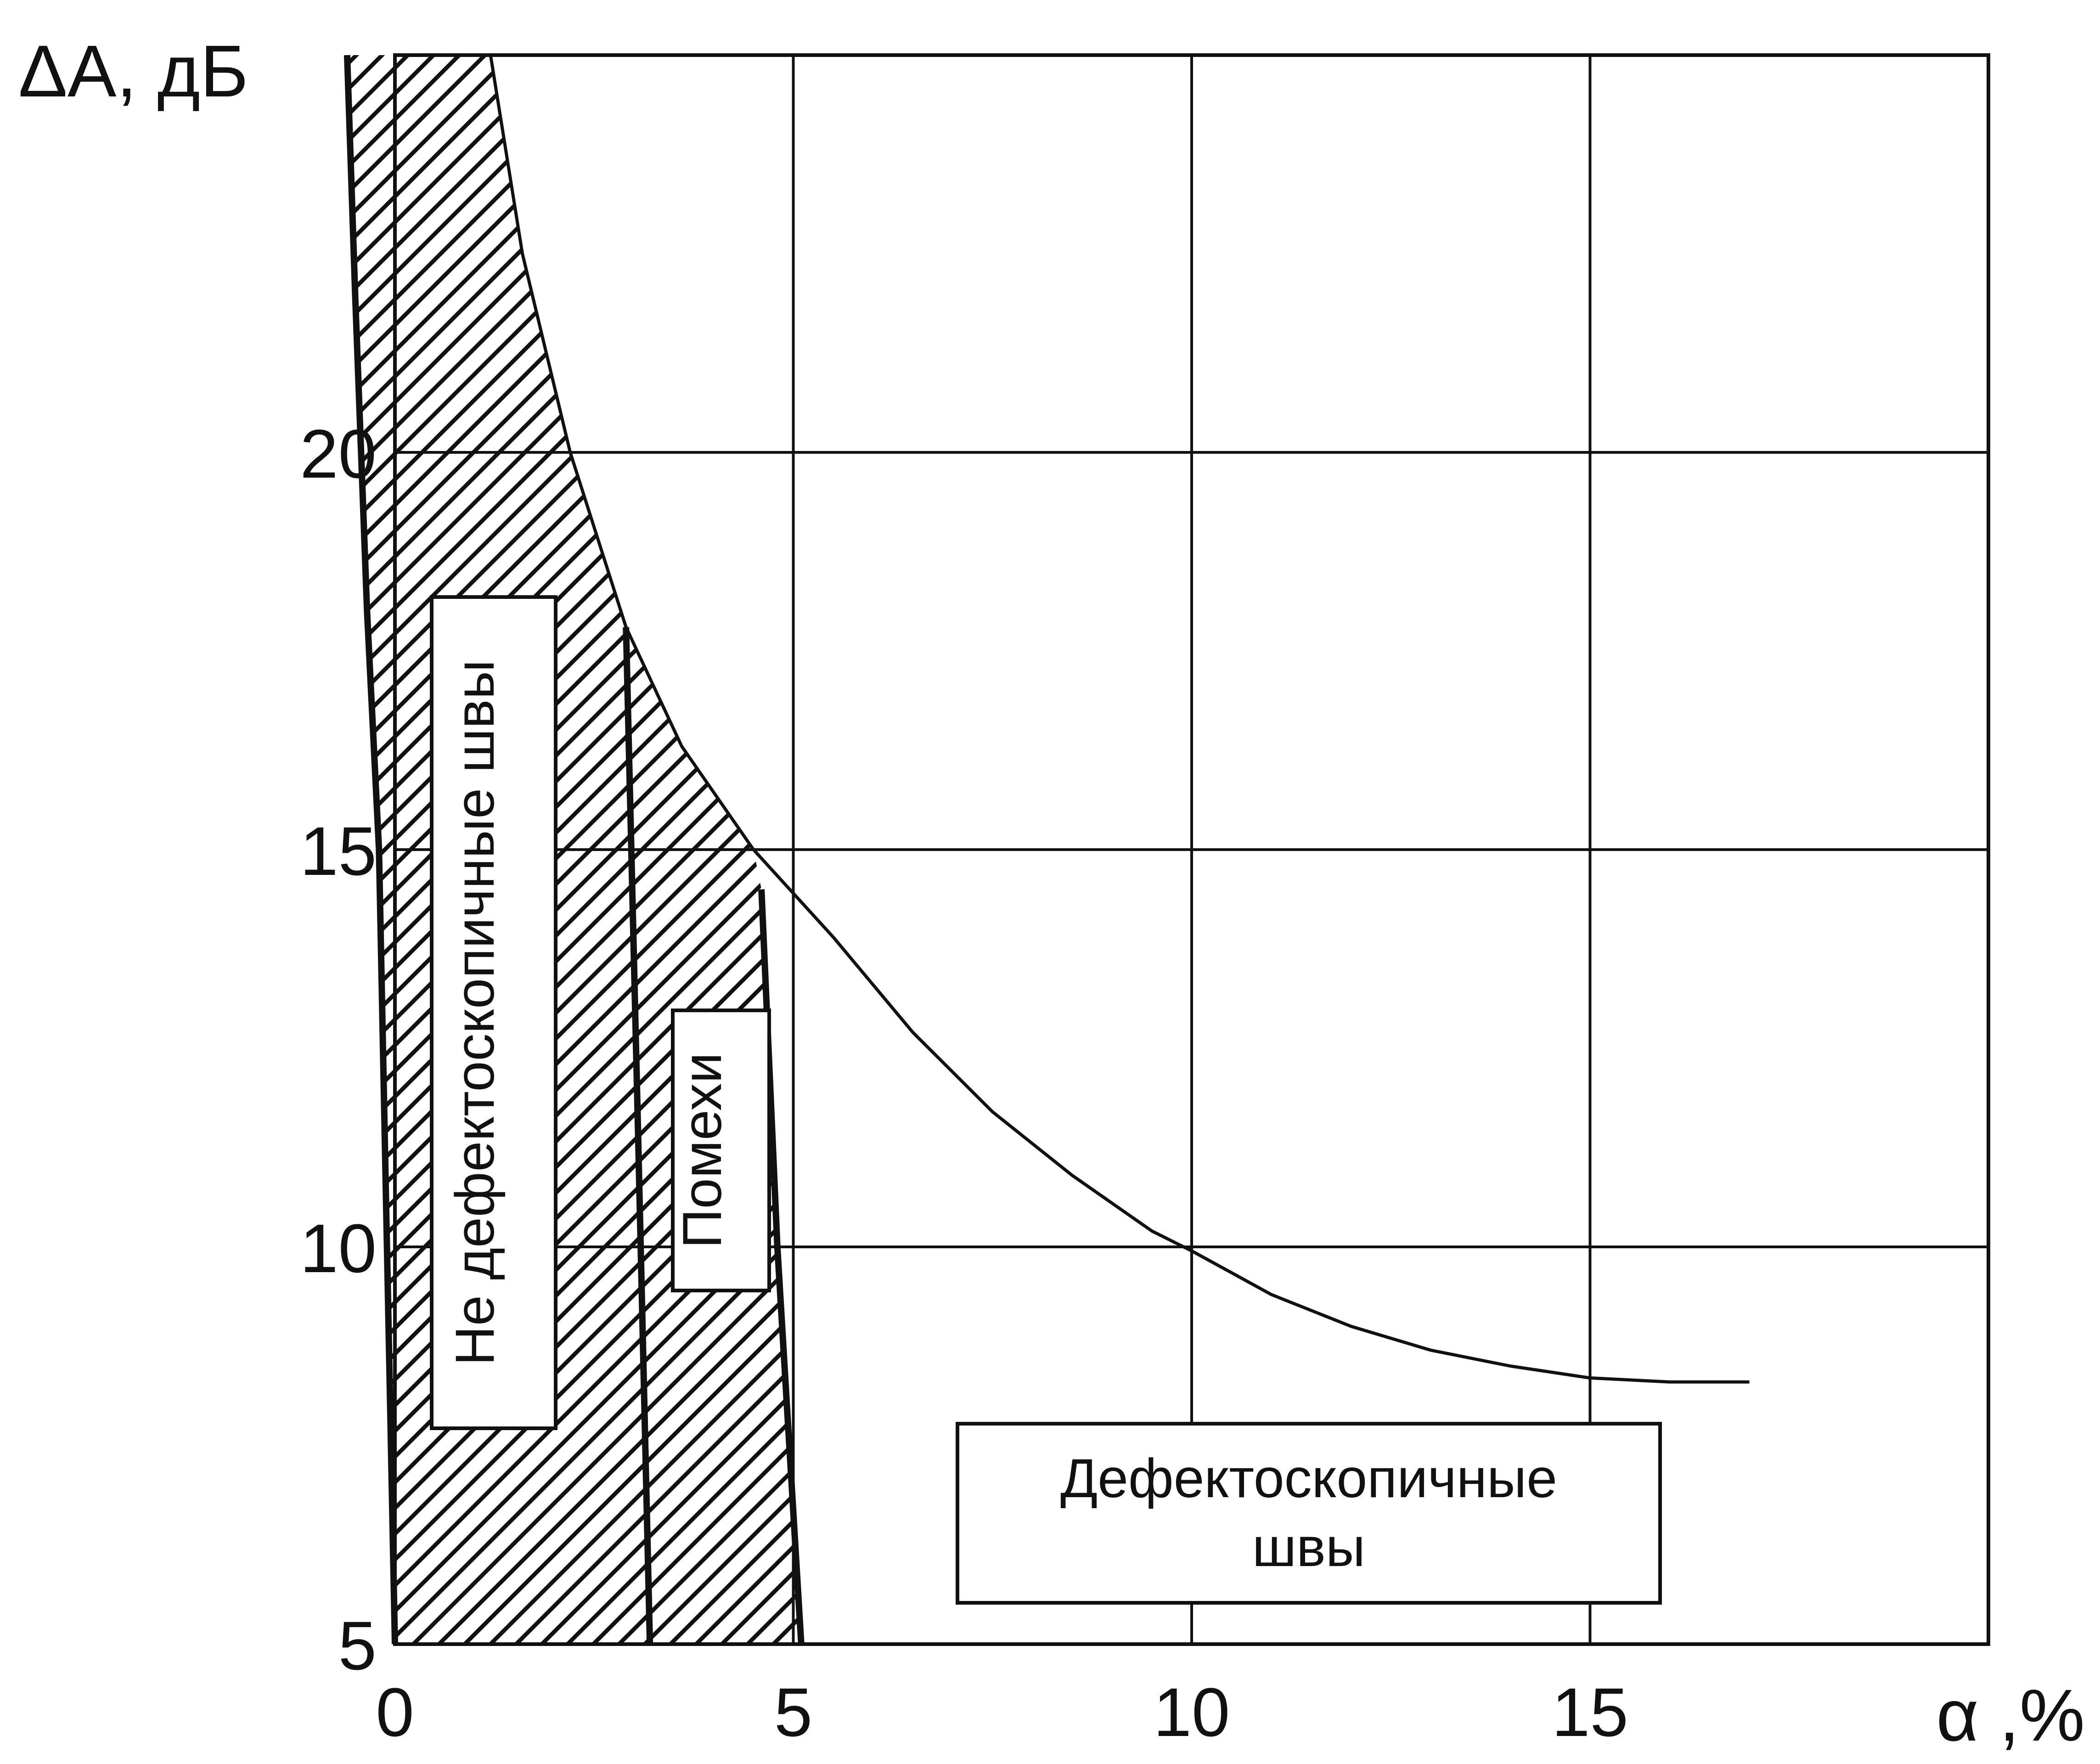 The width and height of the screenshot is (2100, 1764). What do you see at coordinates (339, 1248) in the screenshot?
I see `y-tick-label: 10` at bounding box center [339, 1248].